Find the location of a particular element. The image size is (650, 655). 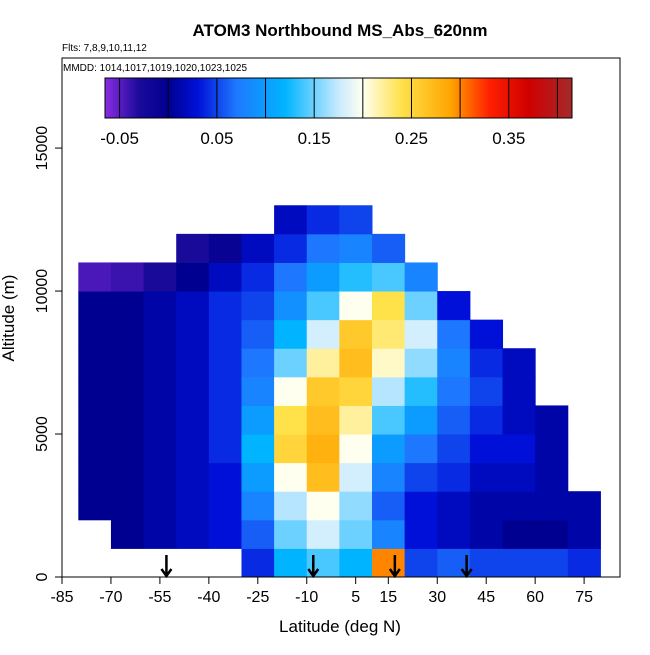

colorbar-tick-label: 0.35 is located at coordinates (508, 138).